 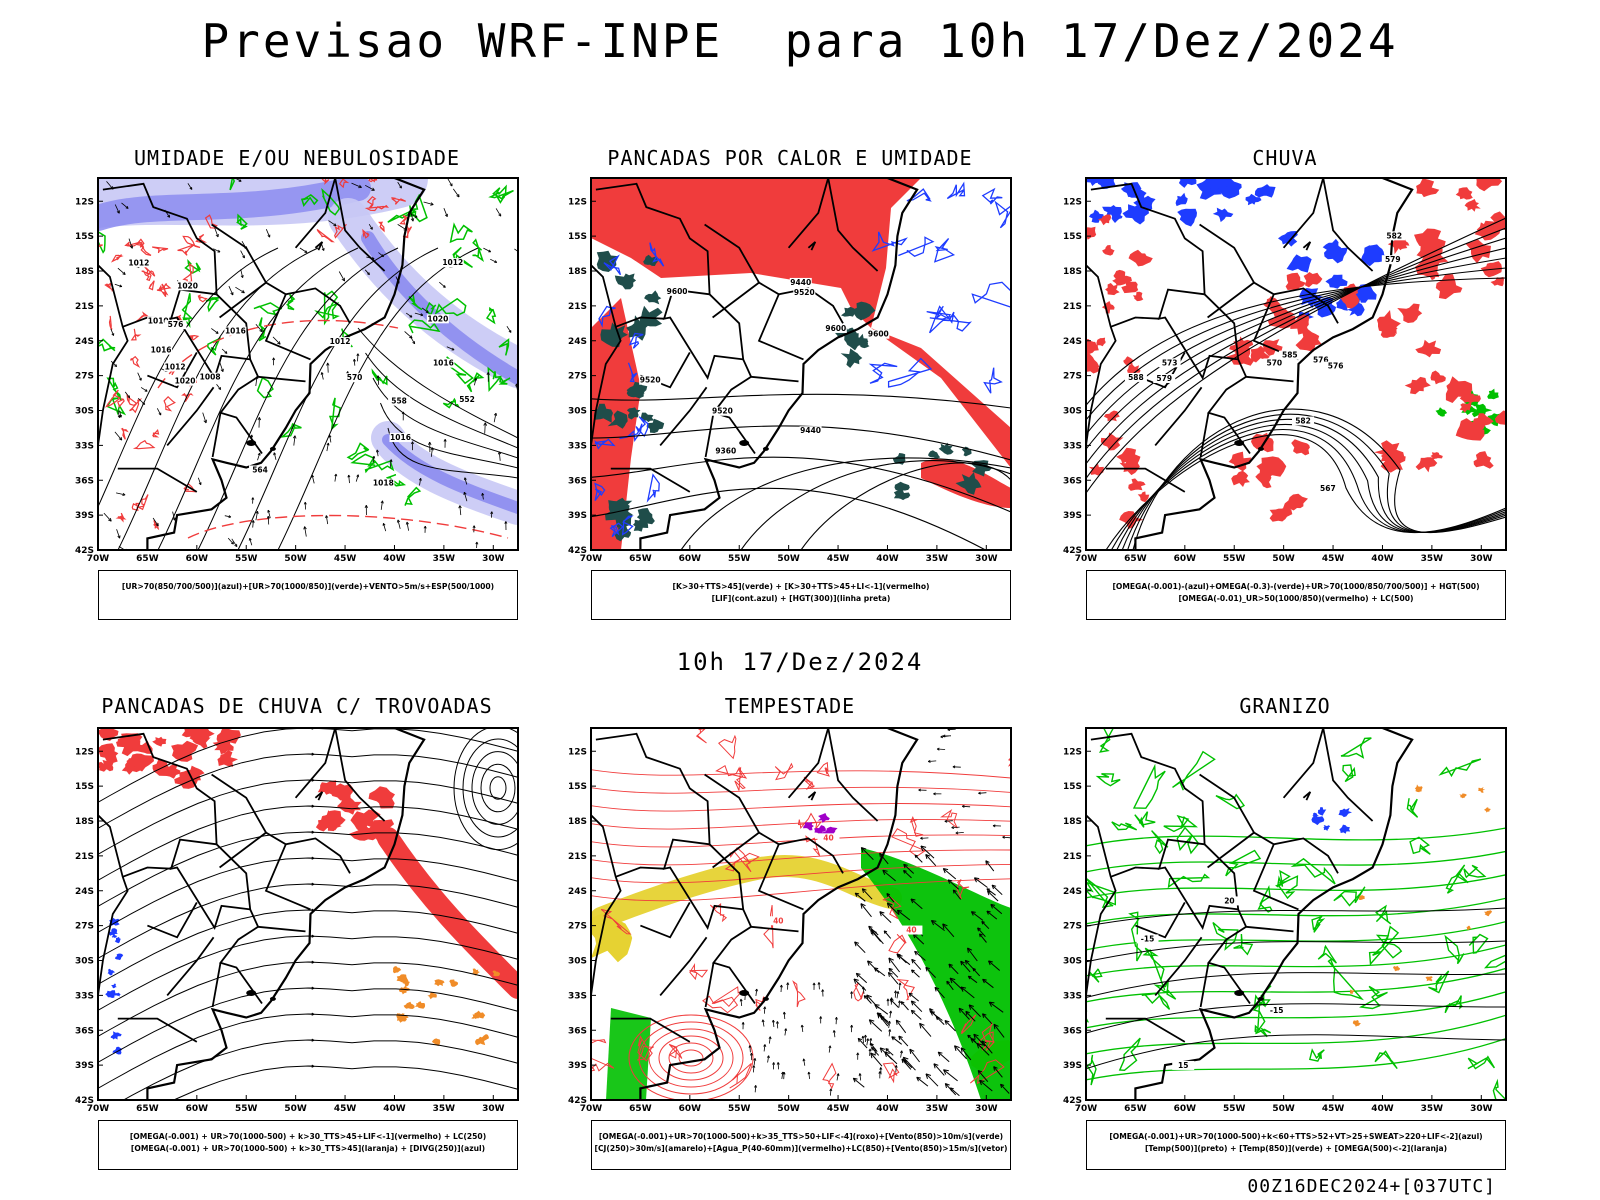 I want to click on thunder-red-area, so click(x=186, y=779).